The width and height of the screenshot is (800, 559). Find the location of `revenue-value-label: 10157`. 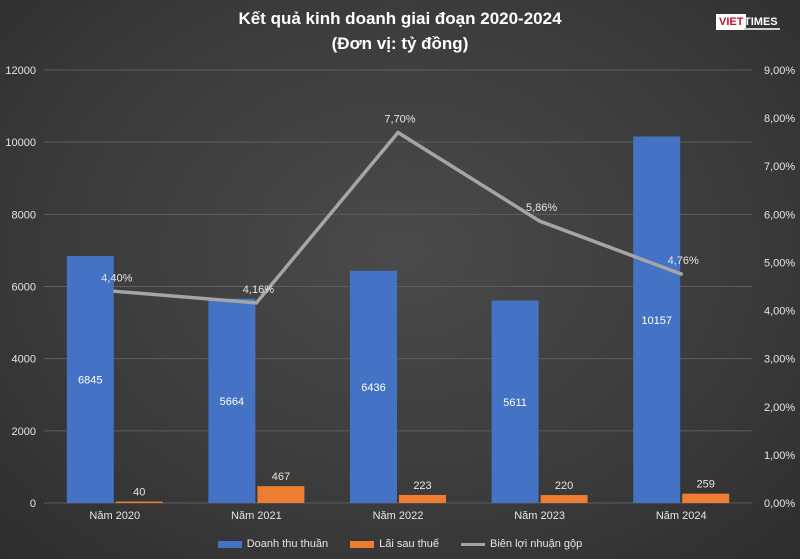

revenue-value-label: 10157 is located at coordinates (656, 321).